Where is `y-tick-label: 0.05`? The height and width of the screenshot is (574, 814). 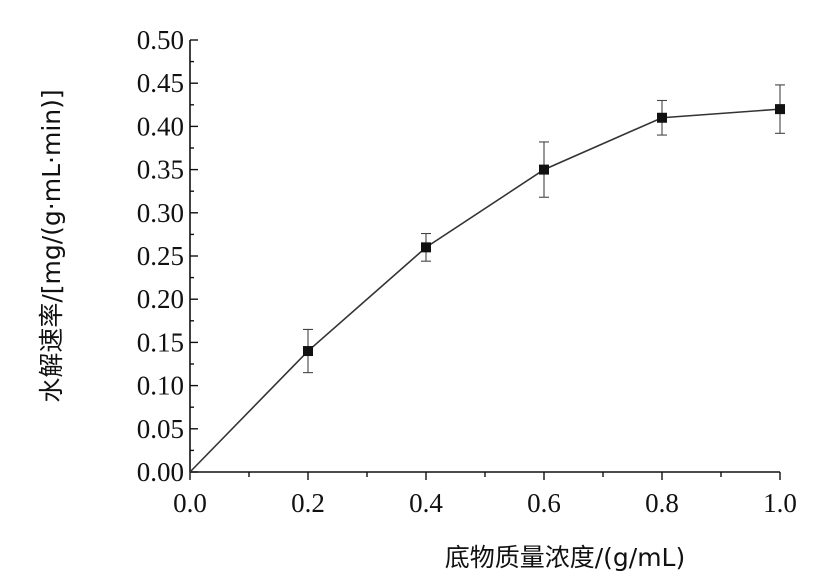
y-tick-label: 0.05 is located at coordinates (160, 429).